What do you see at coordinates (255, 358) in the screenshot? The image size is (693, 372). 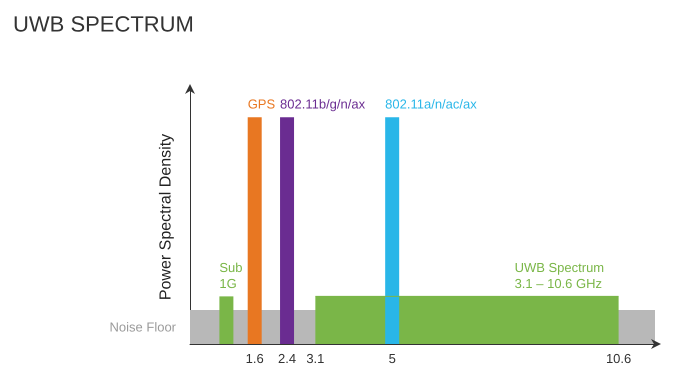 I see `x-tick-label: 1.6` at bounding box center [255, 358].